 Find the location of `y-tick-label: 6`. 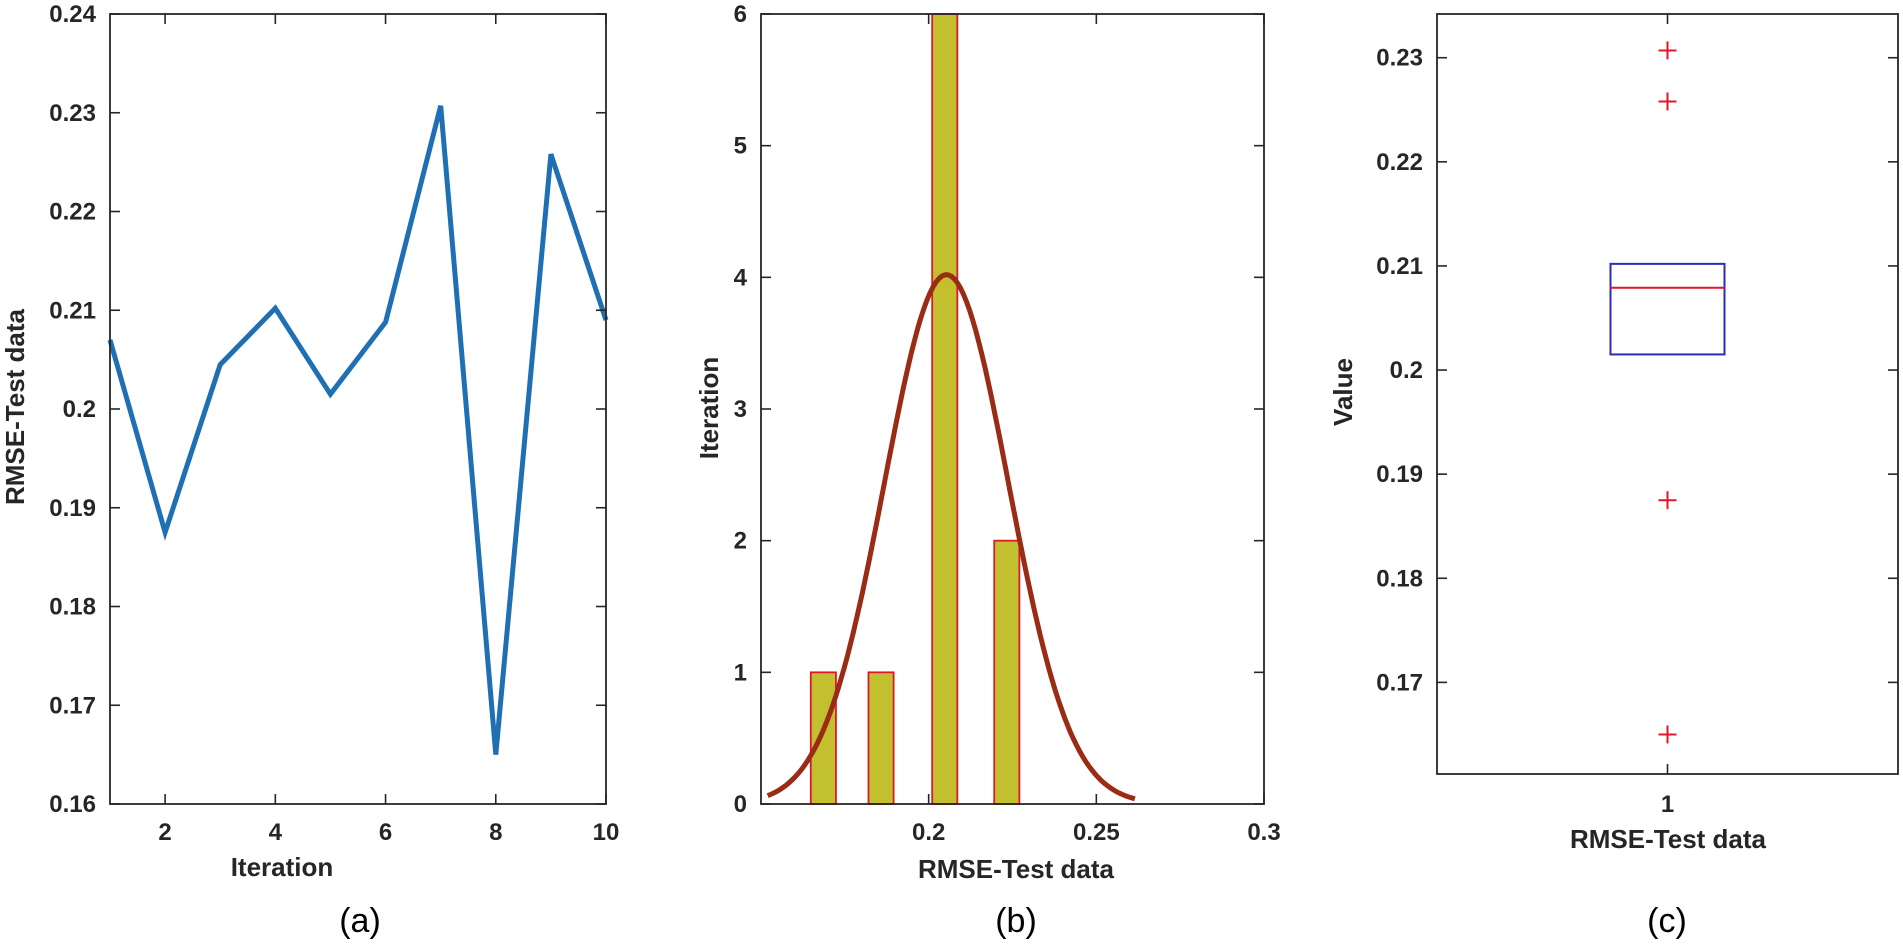

y-tick-label: 6 is located at coordinates (740, 14).